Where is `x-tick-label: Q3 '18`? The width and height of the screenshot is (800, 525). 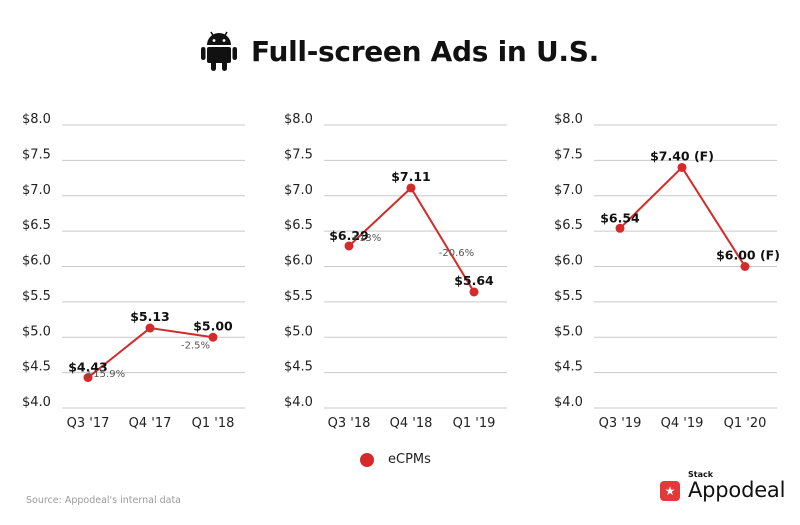 x-tick-label: Q3 '18 is located at coordinates (349, 423).